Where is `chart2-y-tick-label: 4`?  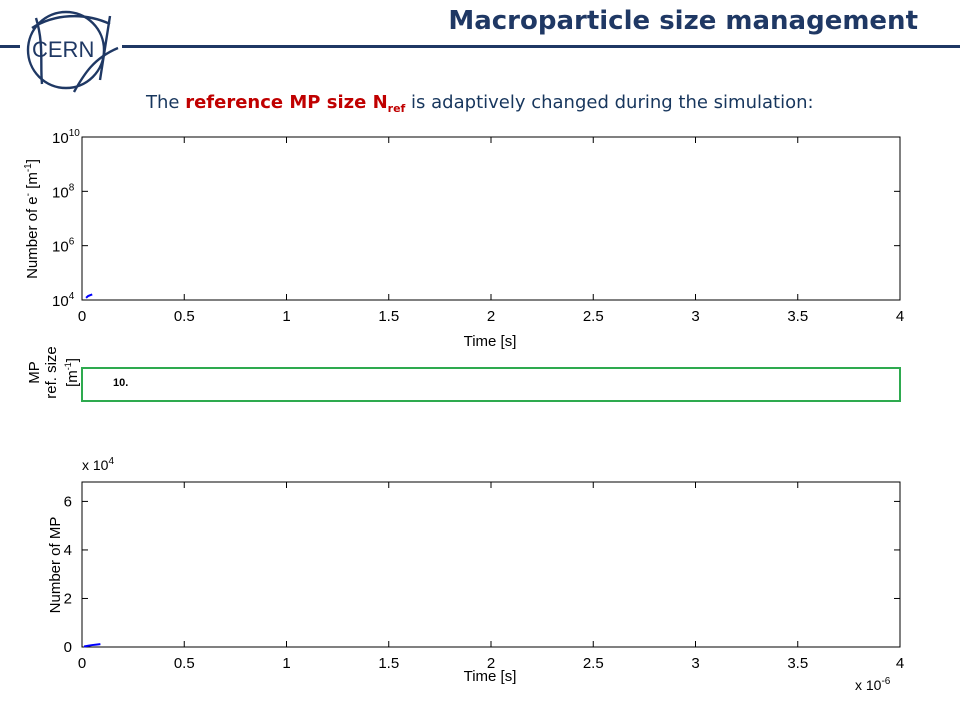
chart2-y-tick-label: 4 is located at coordinates (68, 550).